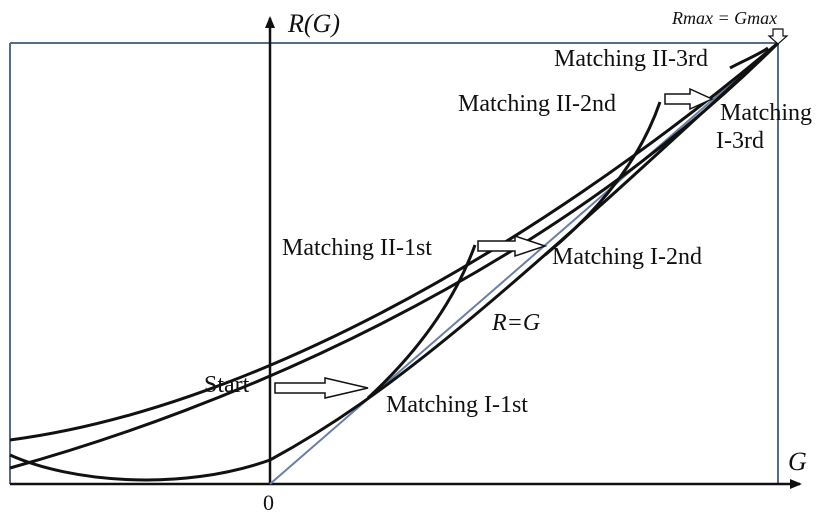  Describe the element at coordinates (512, 246) in the screenshot. I see `arrow-ii-1st-to-i-2nd` at that location.